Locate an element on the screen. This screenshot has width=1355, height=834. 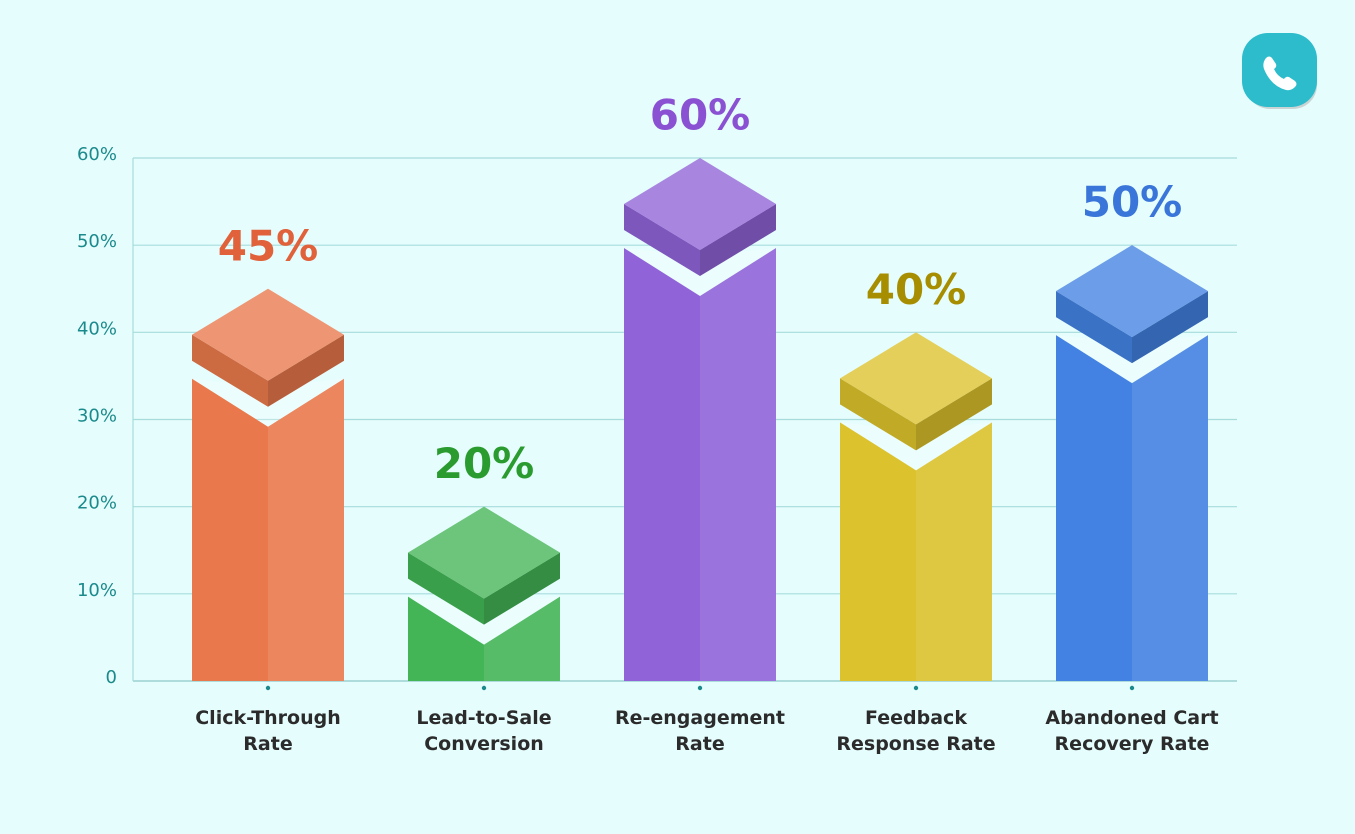
value-label: 40% is located at coordinates (916, 289).